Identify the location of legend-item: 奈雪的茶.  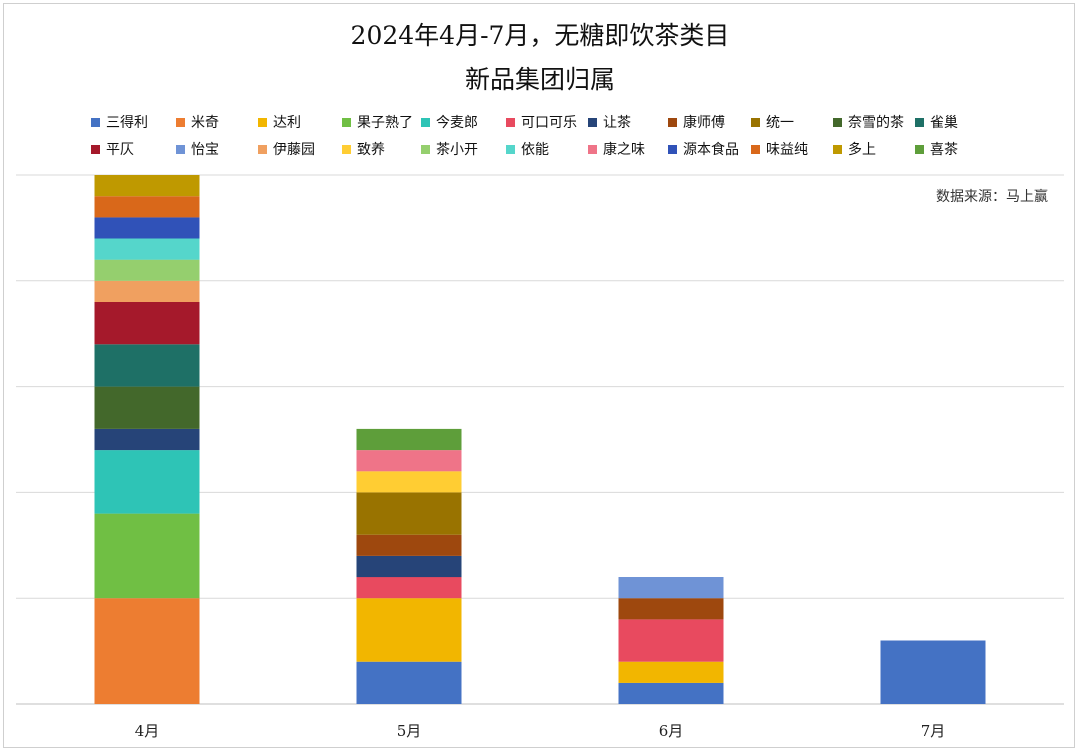
(868, 122).